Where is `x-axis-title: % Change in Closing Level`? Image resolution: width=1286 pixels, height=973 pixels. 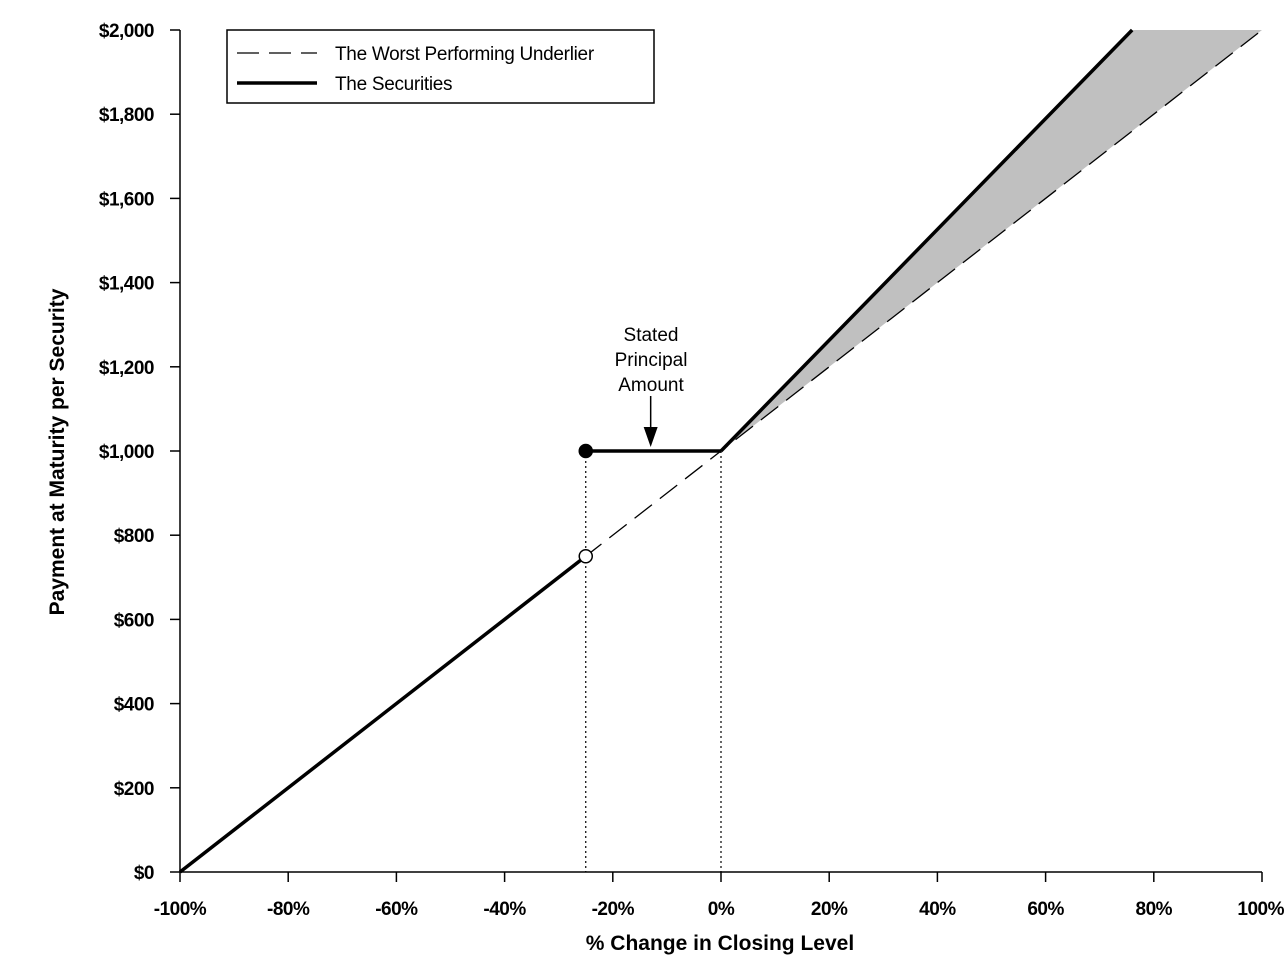 x-axis-title: % Change in Closing Level is located at coordinates (720, 943).